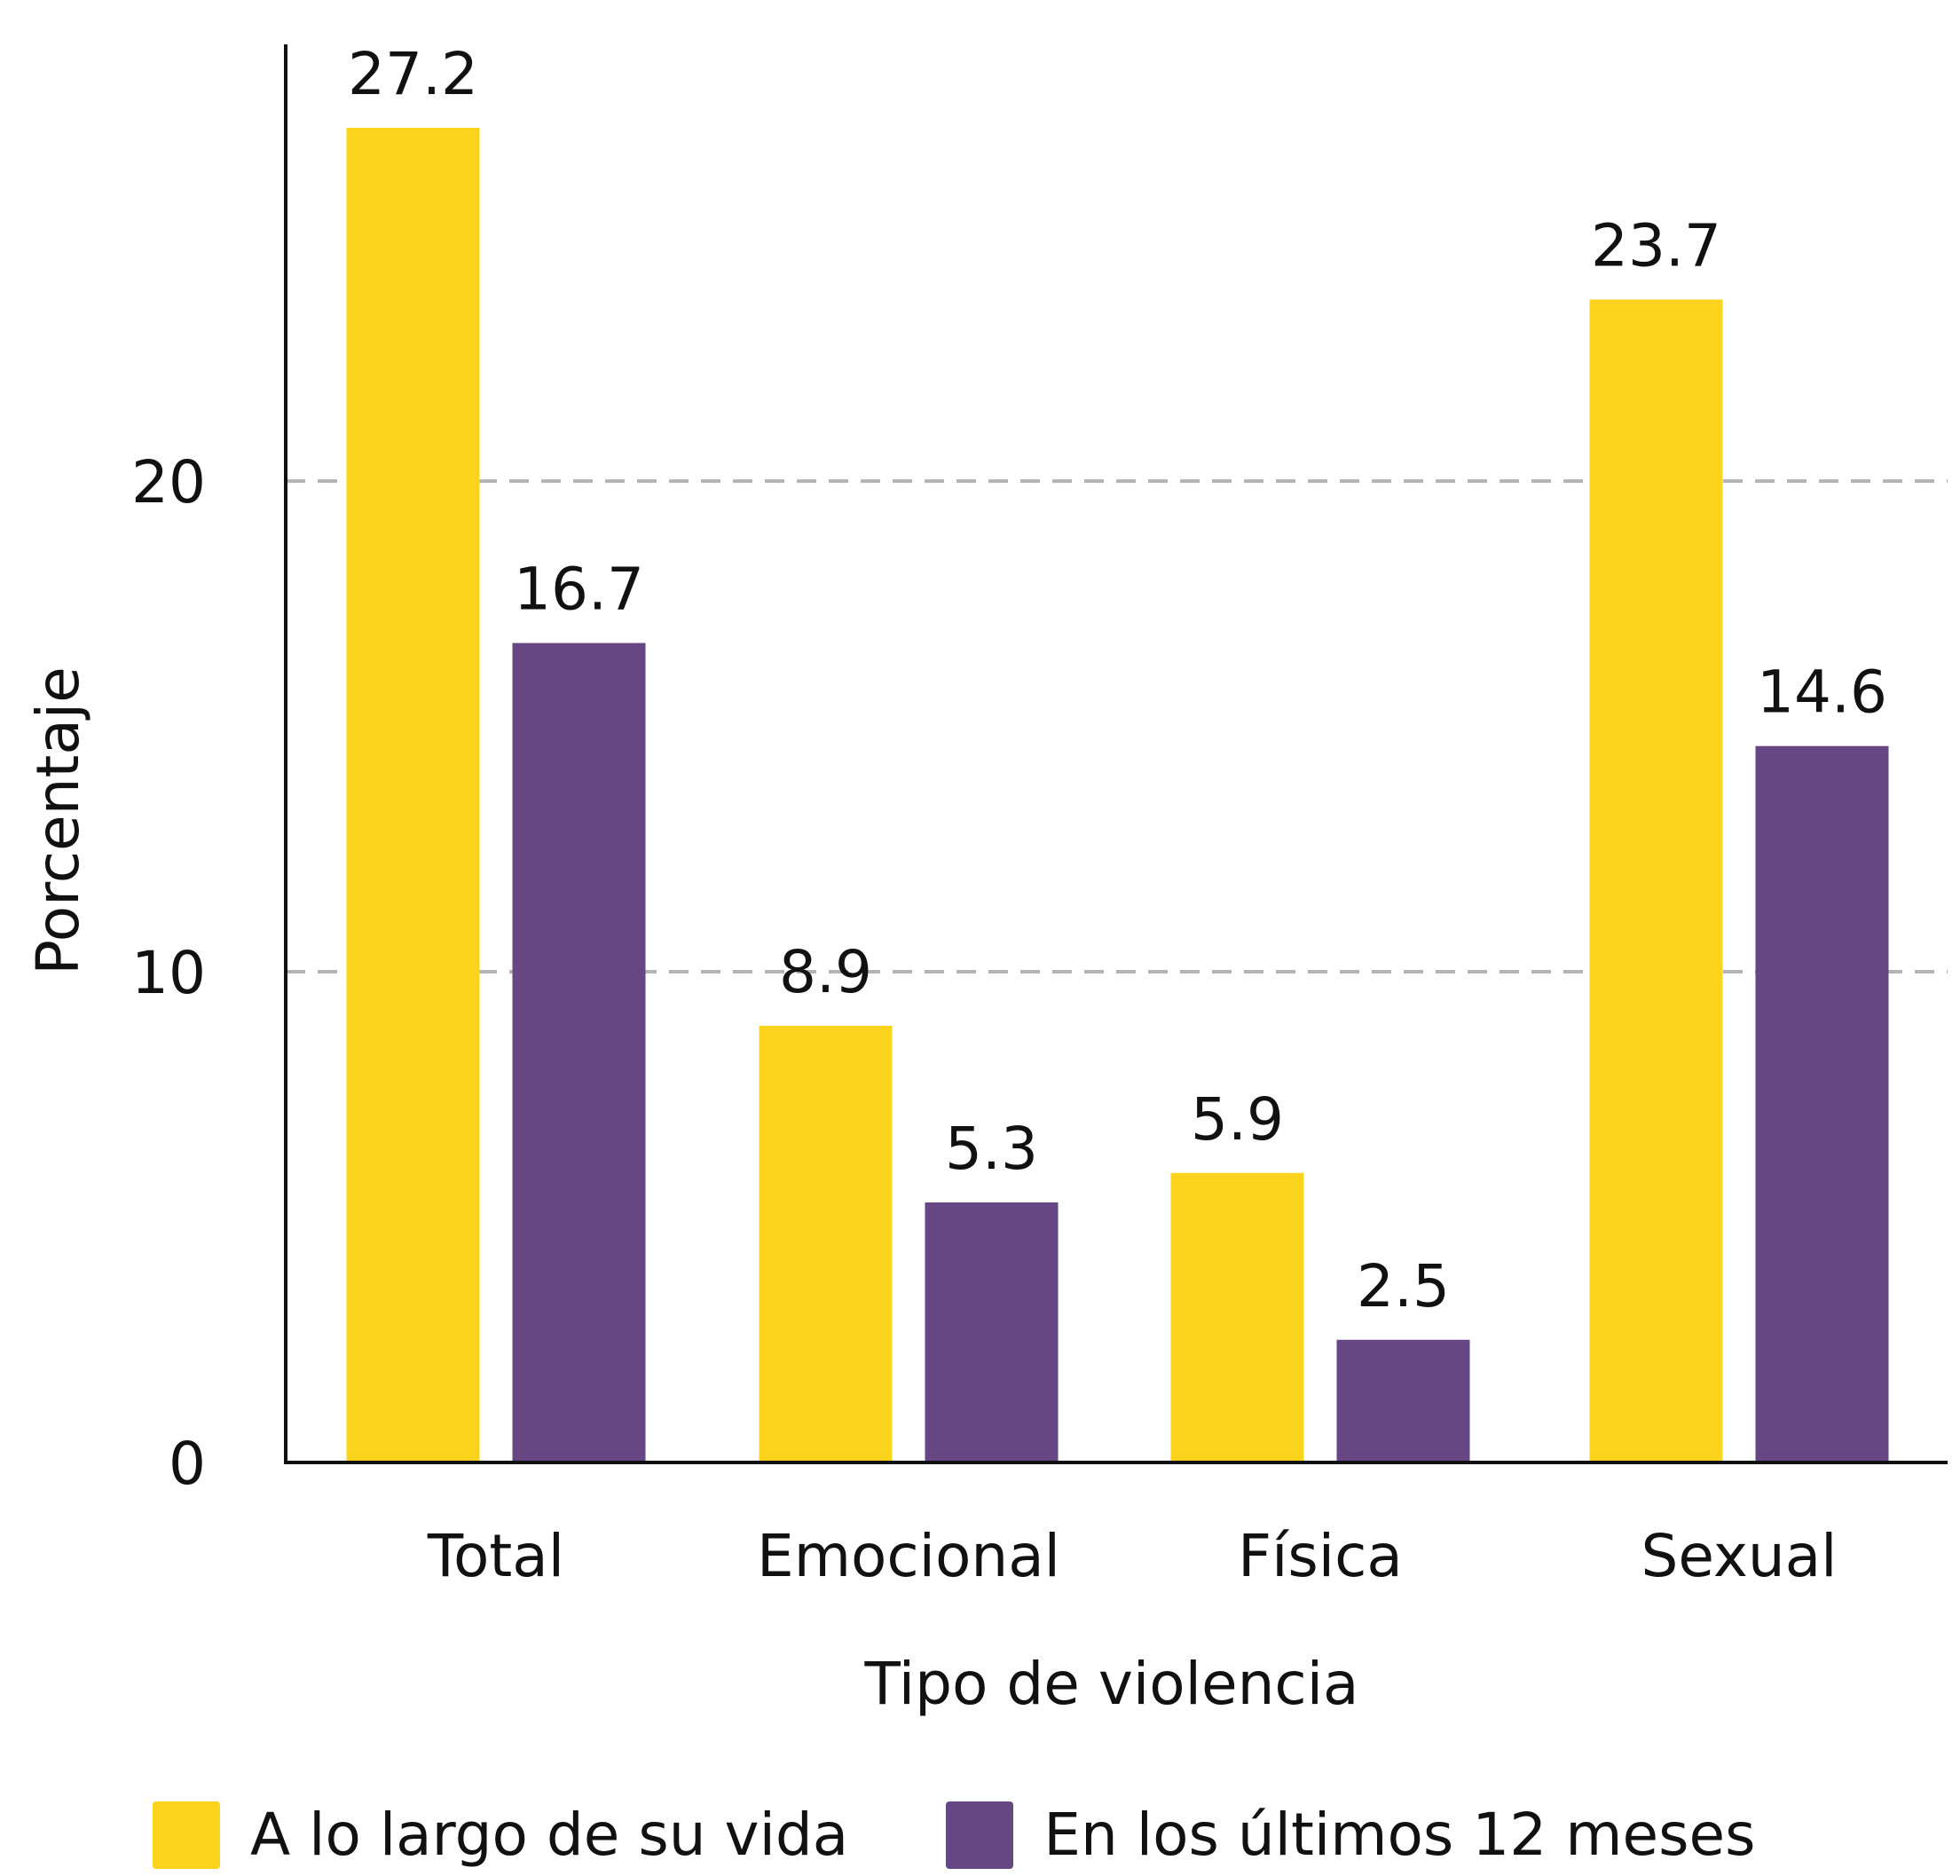 Image resolution: width=1960 pixels, height=1876 pixels. What do you see at coordinates (1237, 1119) in the screenshot?
I see `bar-value-label: 5.9` at bounding box center [1237, 1119].